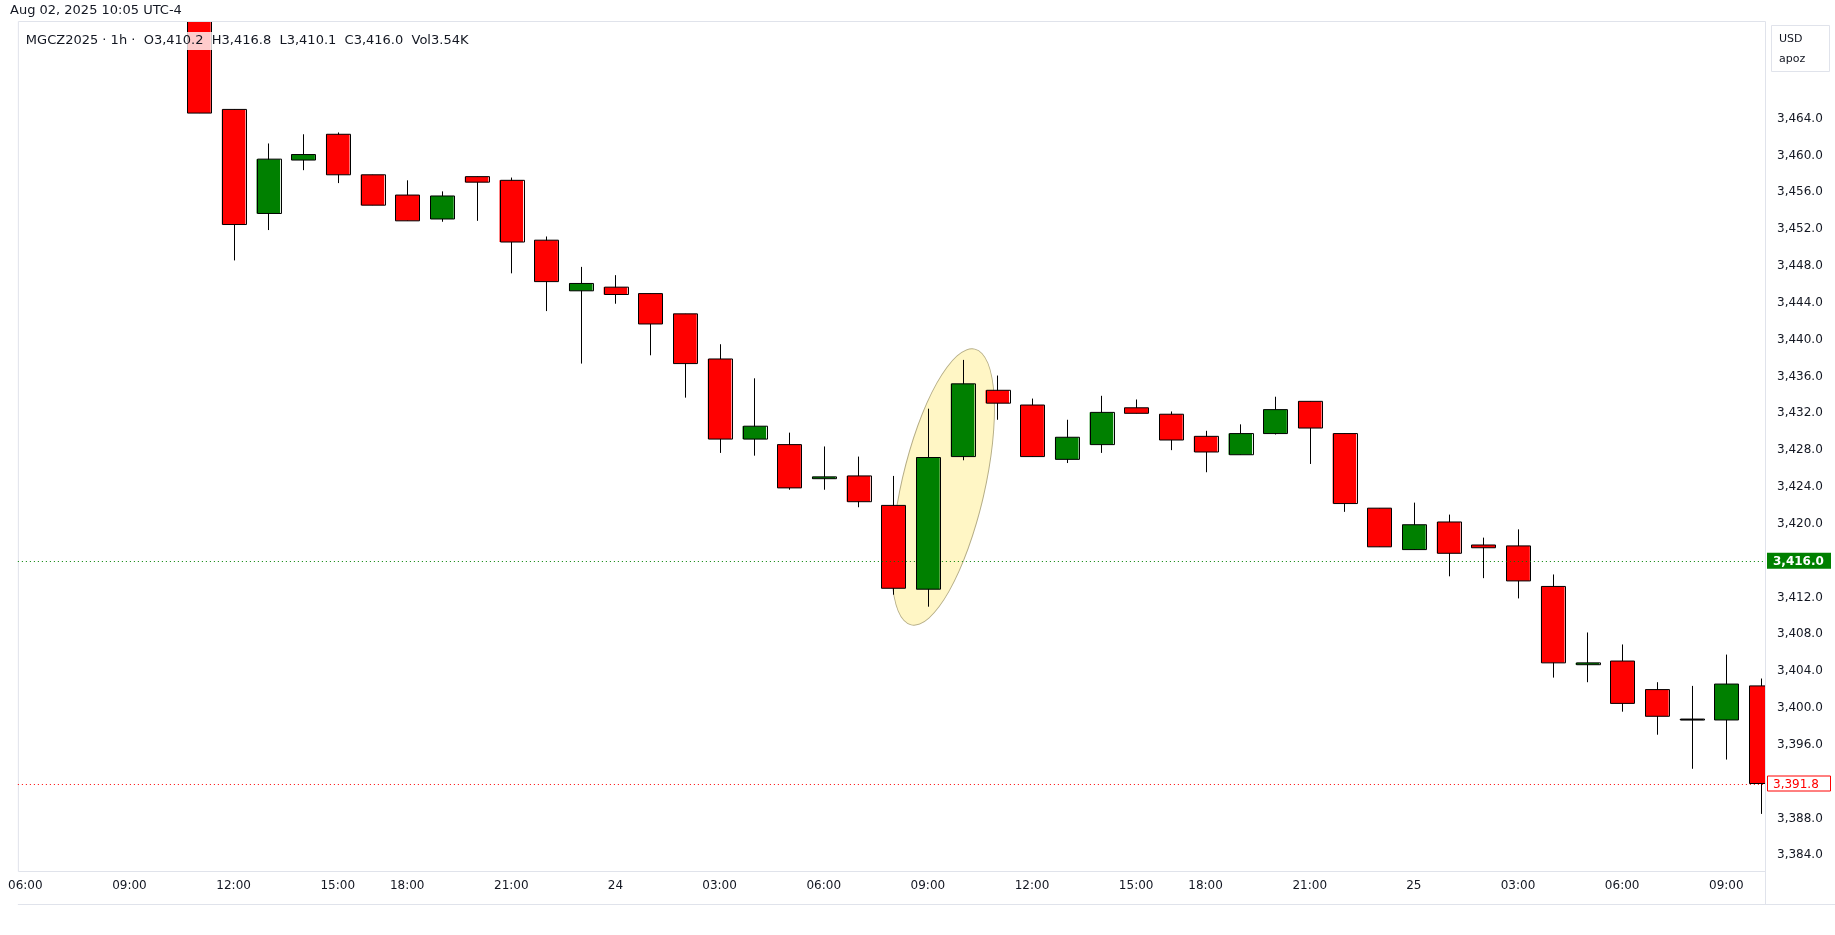 The height and width of the screenshot is (935, 1835). What do you see at coordinates (1800, 338) in the screenshot?
I see `y-tick-label: 3,440.0` at bounding box center [1800, 338].